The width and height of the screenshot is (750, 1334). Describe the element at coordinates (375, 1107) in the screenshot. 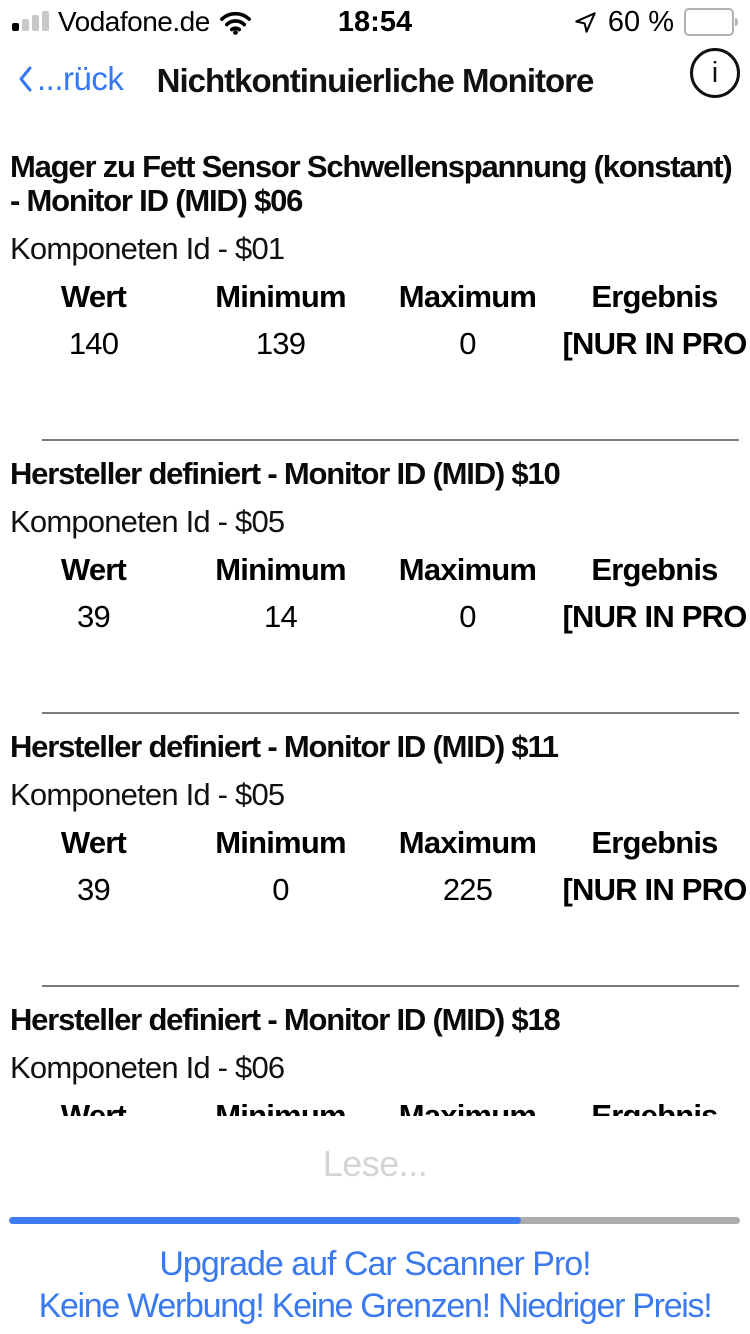

I see `table-header-row-clipped: Wert Minimum Maximum Ergebnis` at that location.